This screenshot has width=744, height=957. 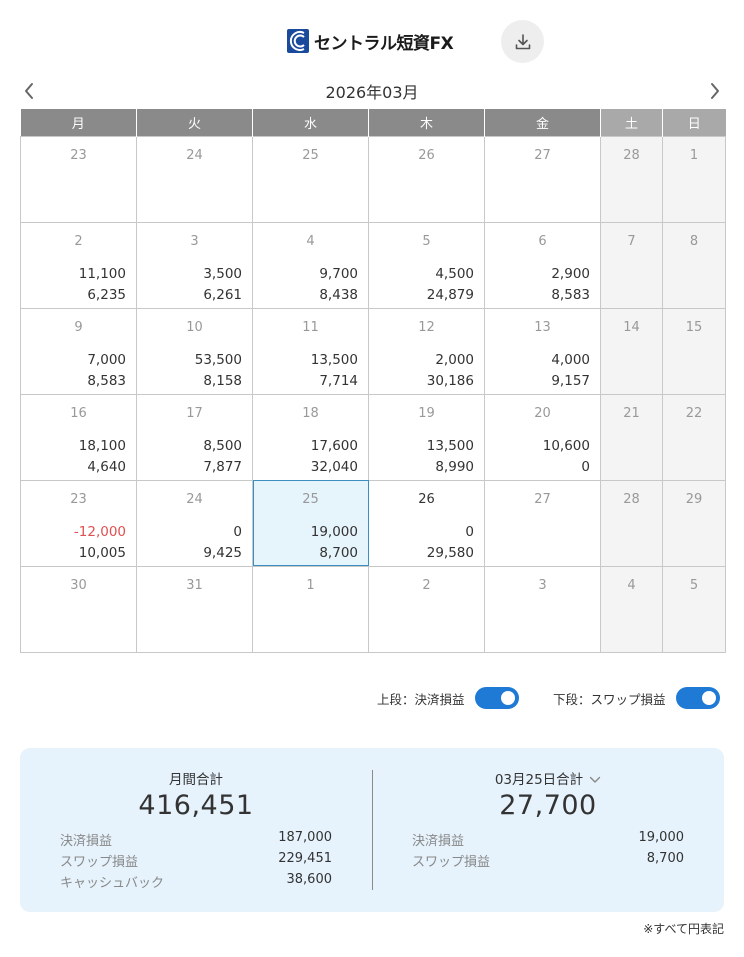 I want to click on calendar-day-cell: 5, so click(x=694, y=609).